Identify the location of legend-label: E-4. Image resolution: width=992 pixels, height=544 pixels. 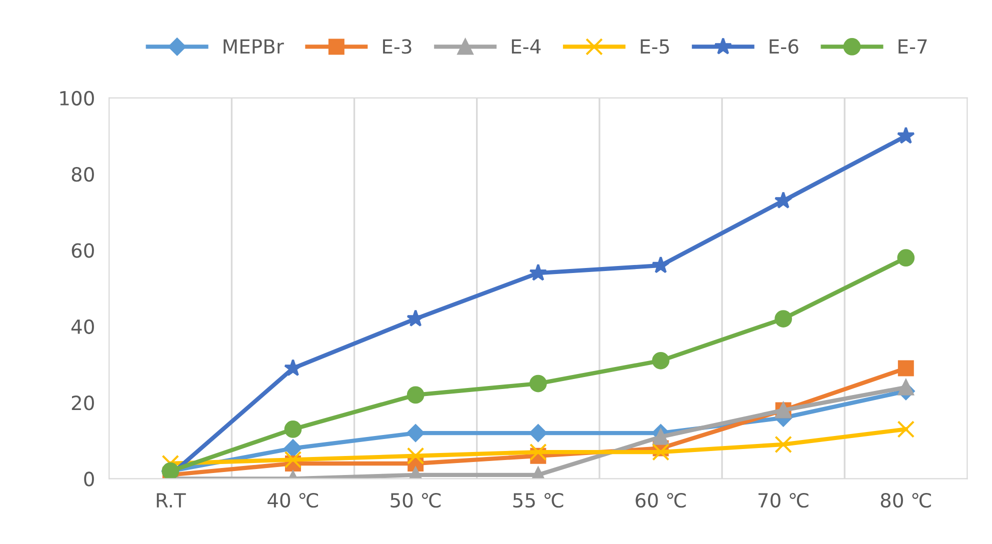
(526, 46).